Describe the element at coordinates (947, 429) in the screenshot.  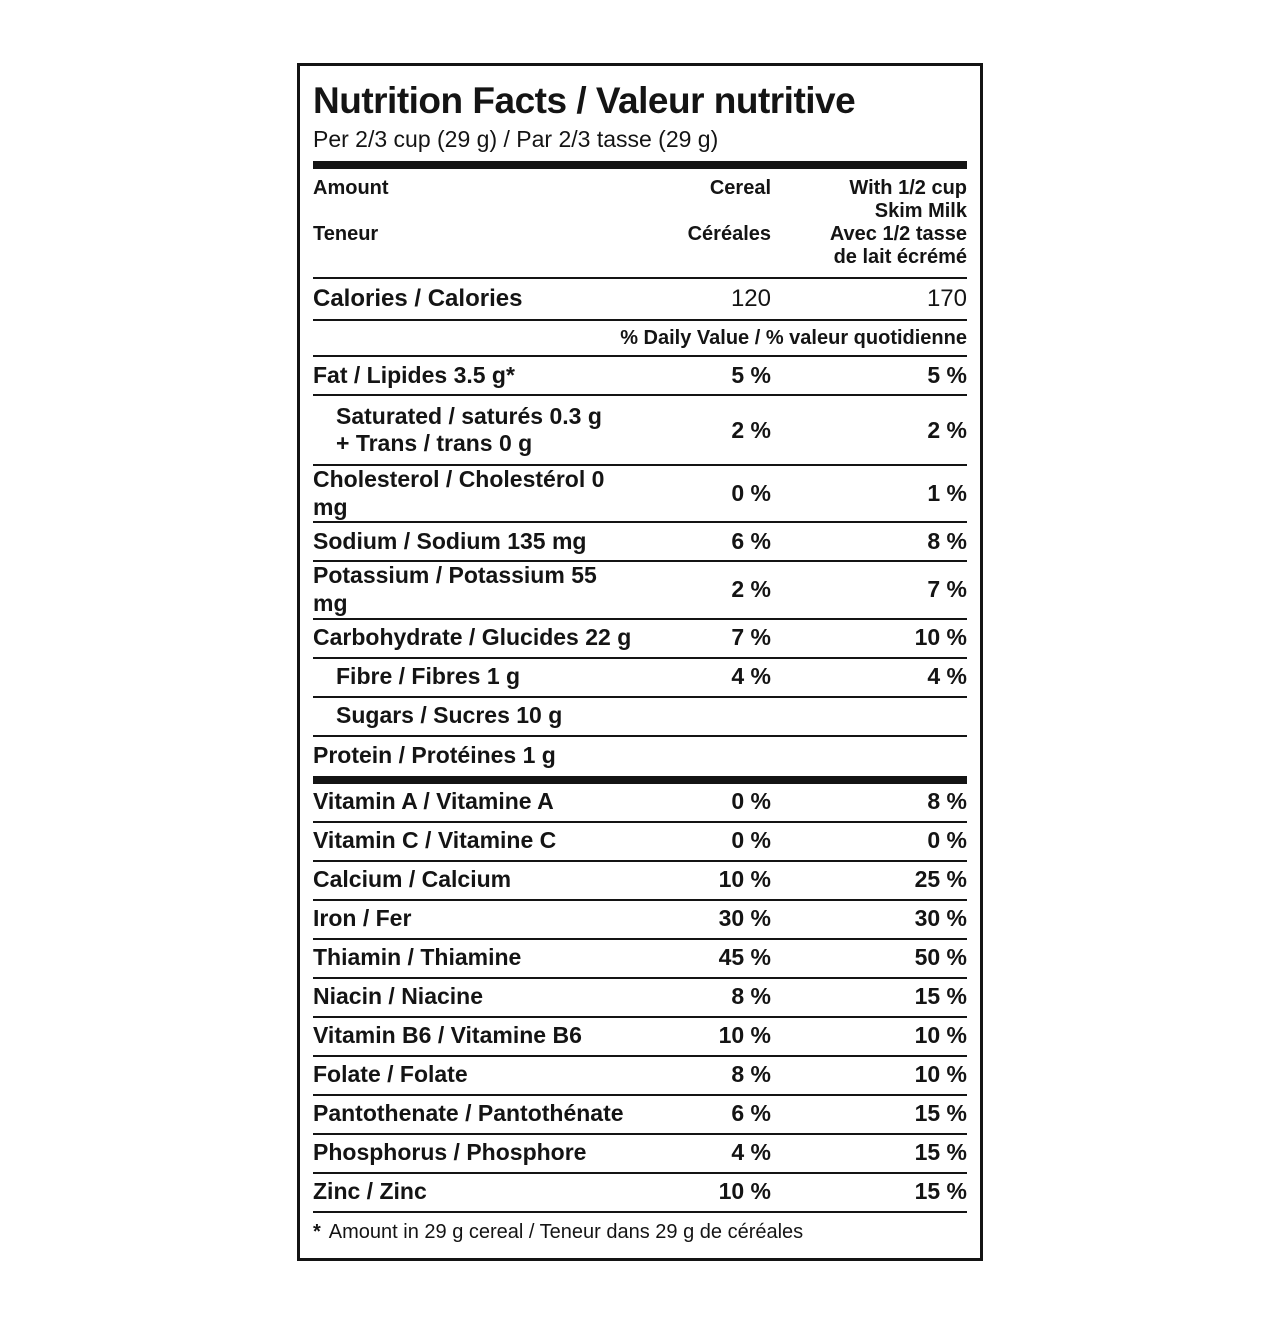
I see `nutrient-milk-value: 2 %` at that location.